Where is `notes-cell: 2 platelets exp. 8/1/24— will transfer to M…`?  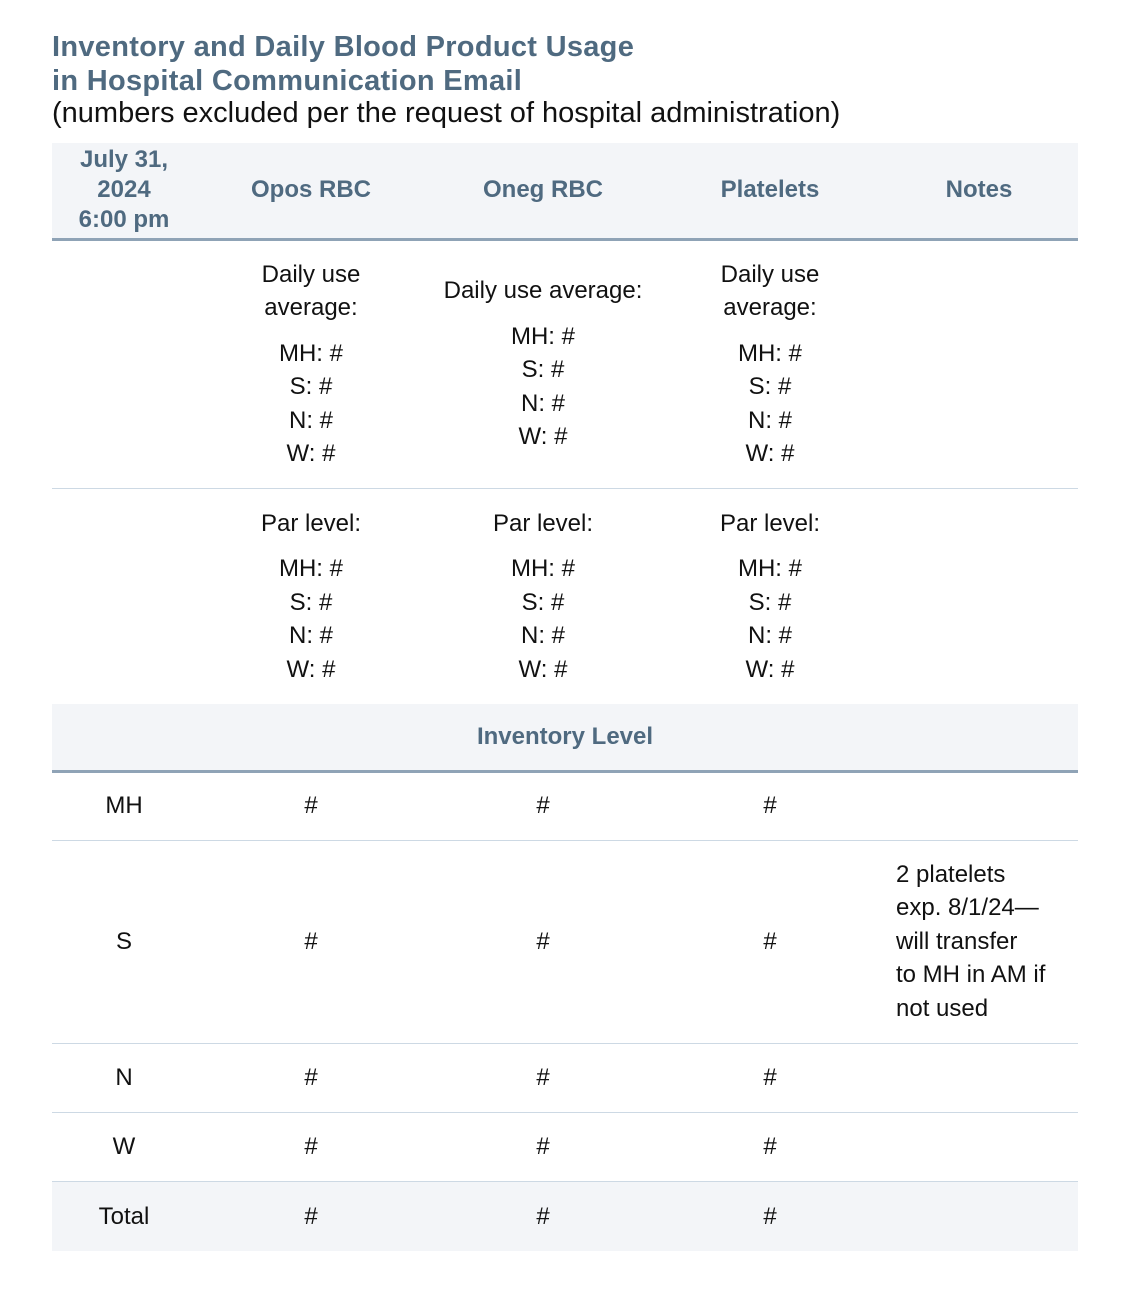 notes-cell: 2 platelets exp. 8/1/24— will transfer to M… is located at coordinates (979, 942).